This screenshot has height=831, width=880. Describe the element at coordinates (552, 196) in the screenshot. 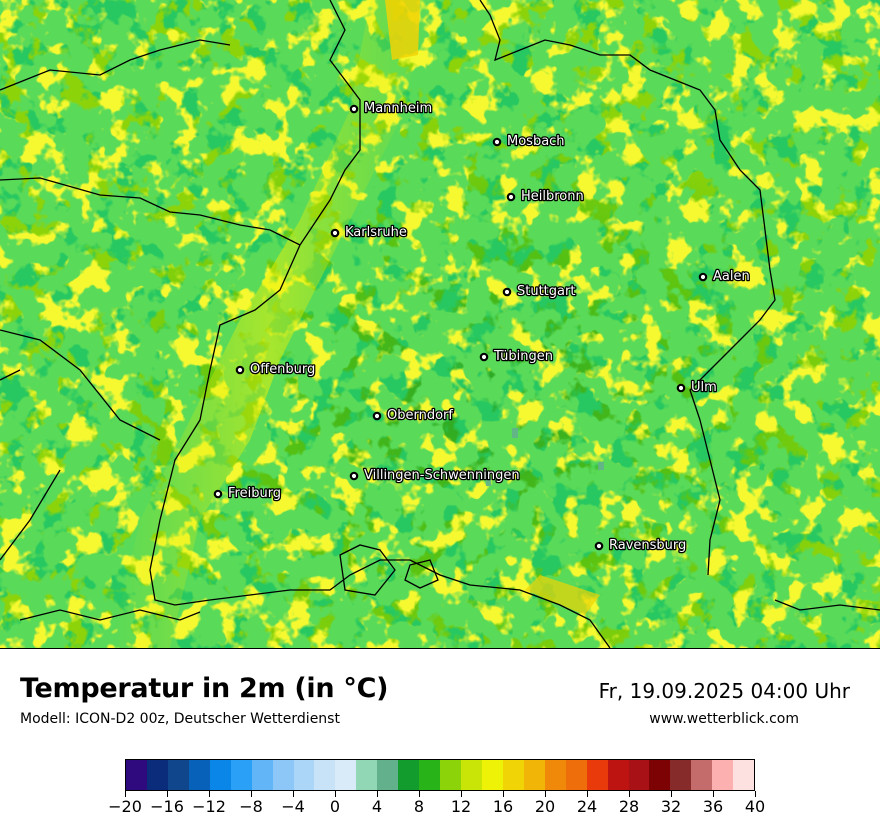

I see `city-label: Heilbronn` at that location.